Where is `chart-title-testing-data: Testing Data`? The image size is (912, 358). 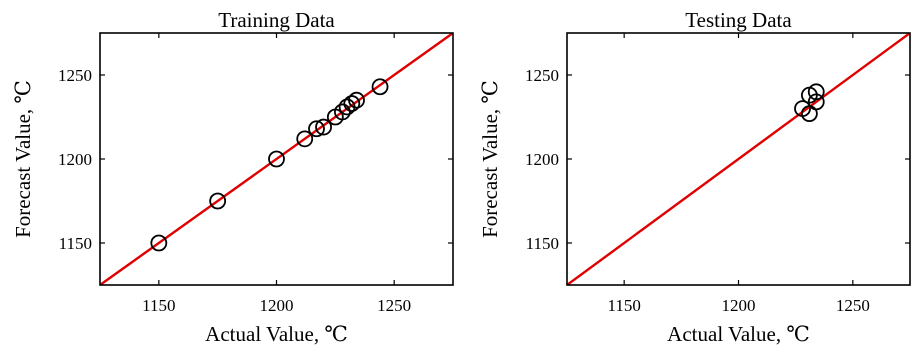
chart-title-testing-data: Testing Data is located at coordinates (738, 20).